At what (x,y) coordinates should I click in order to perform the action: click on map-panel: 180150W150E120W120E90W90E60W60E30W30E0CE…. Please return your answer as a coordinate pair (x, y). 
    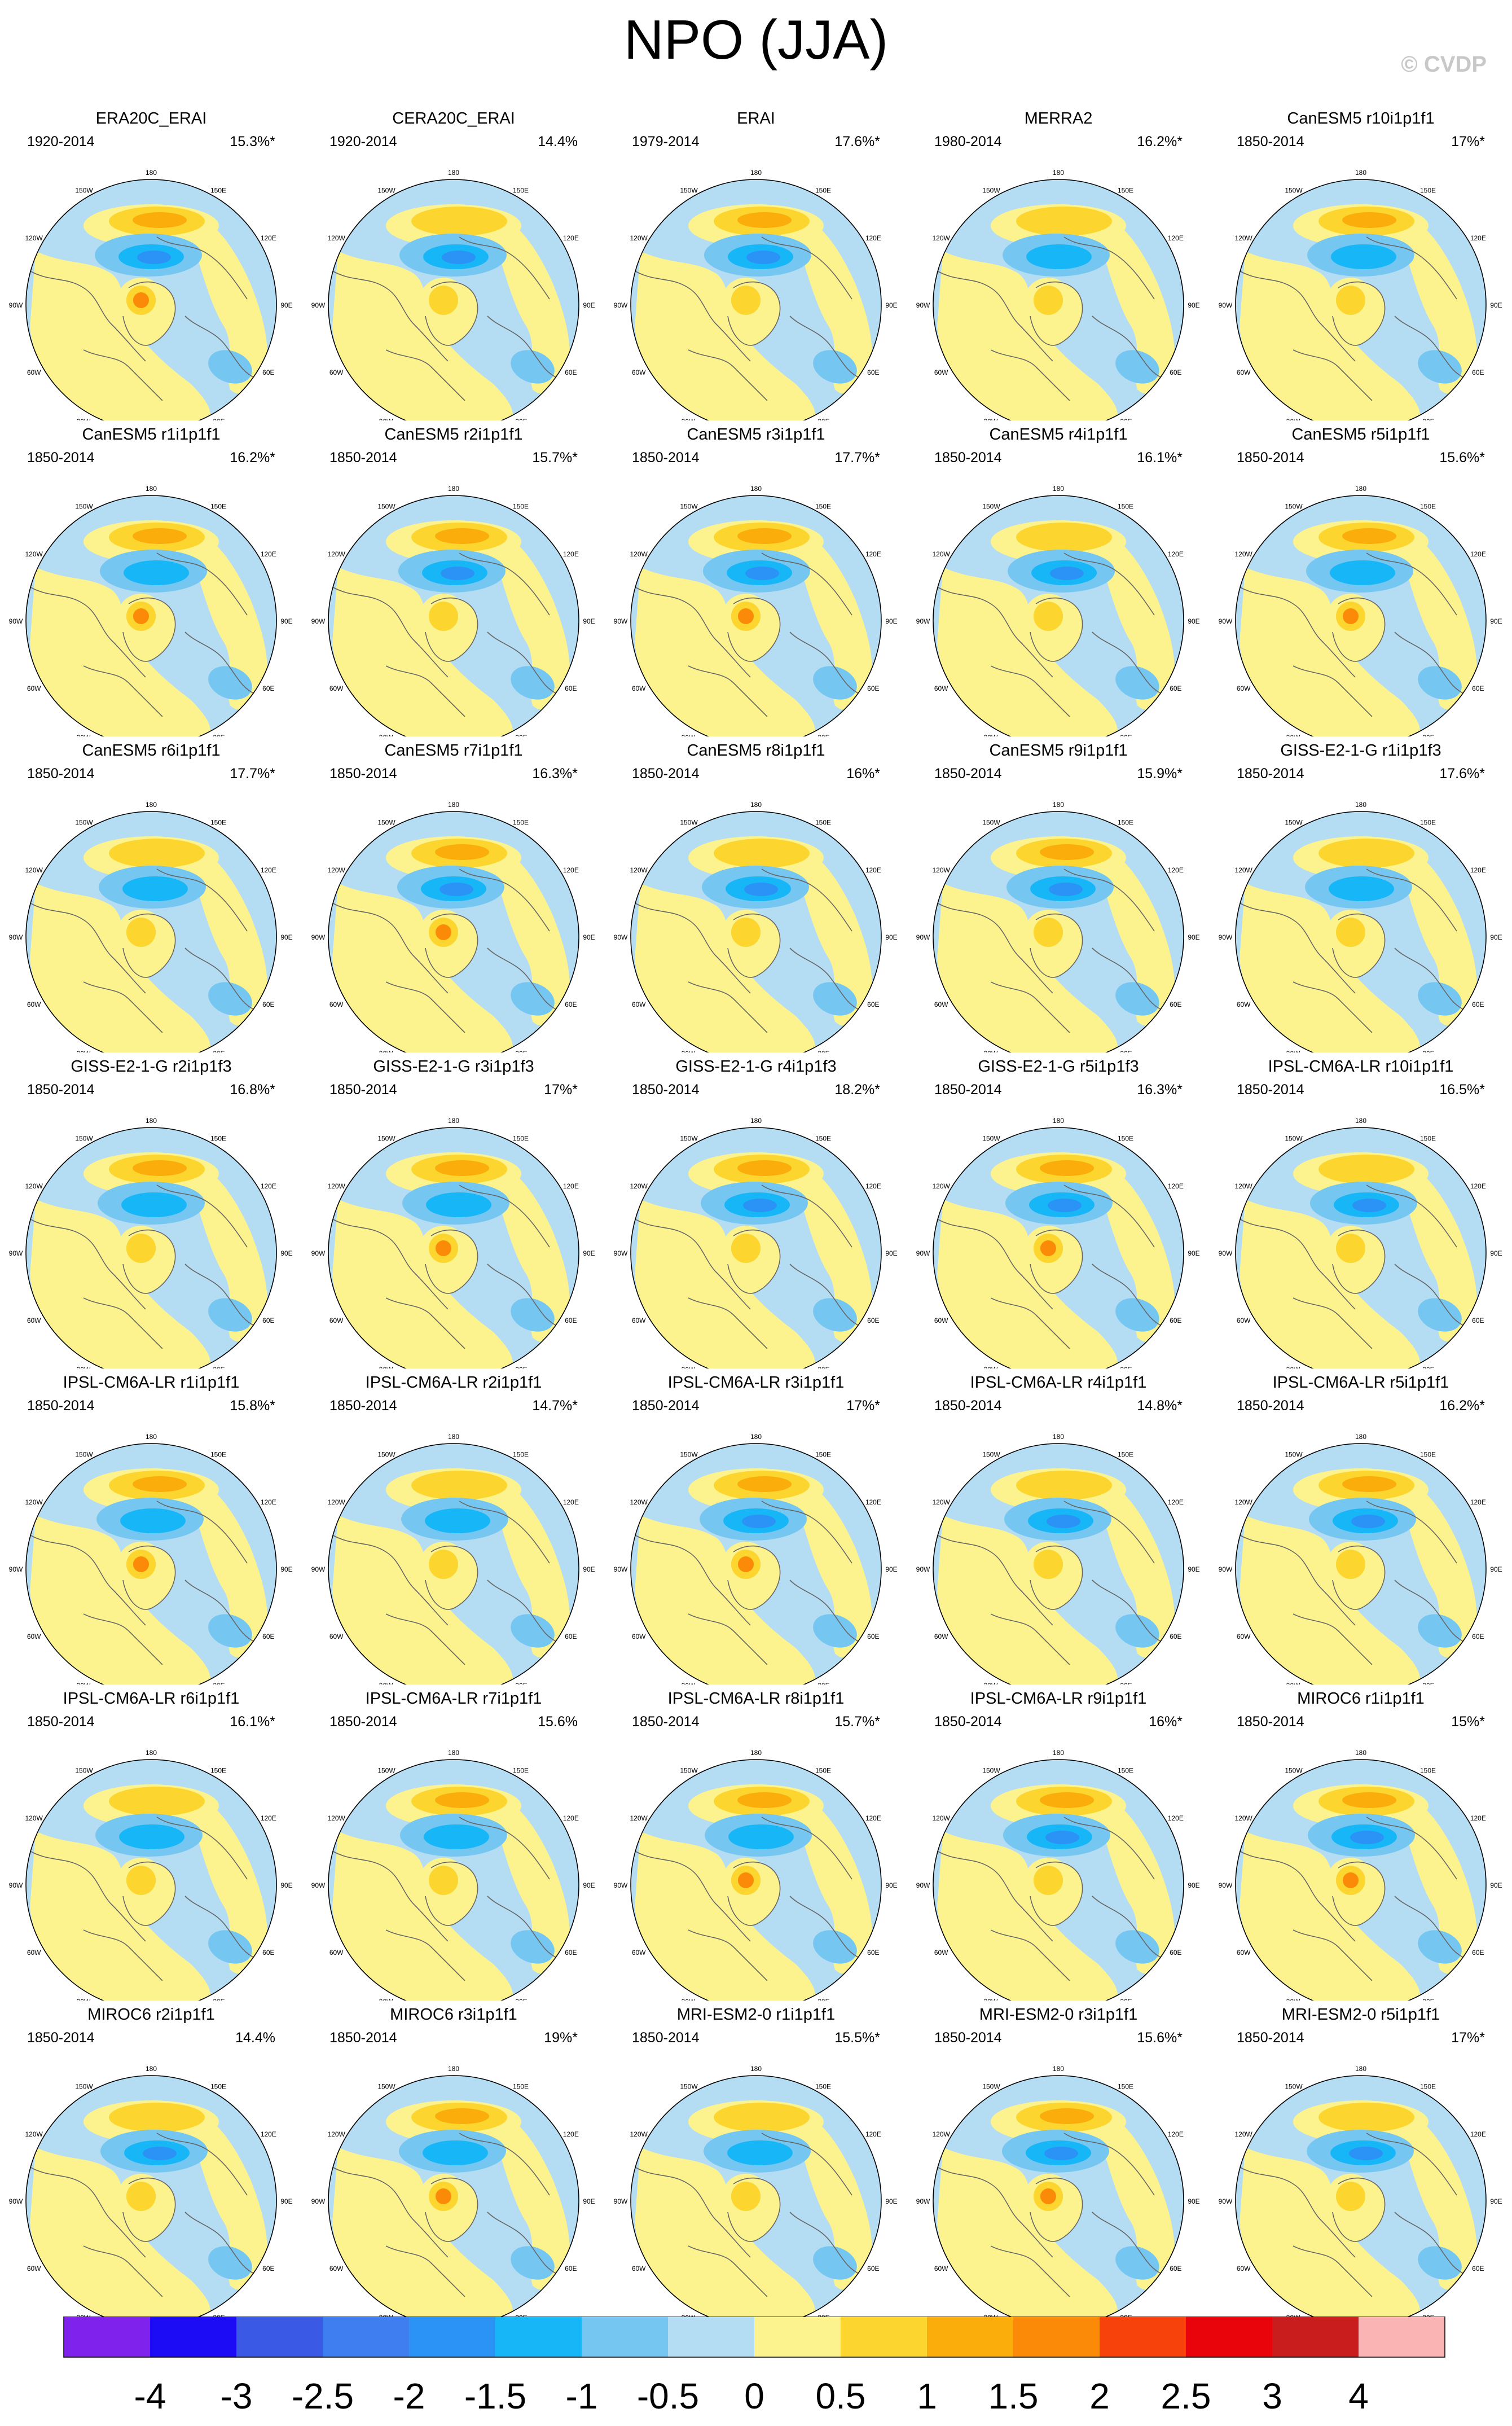
    Looking at the image, I should click on (454, 262).